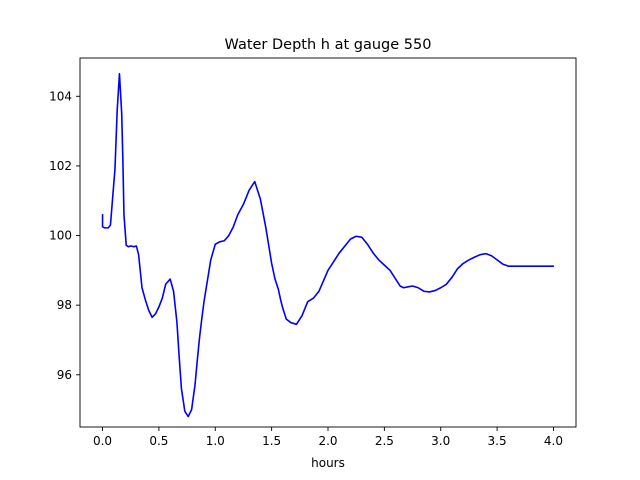 Image resolution: width=640 pixels, height=480 pixels. I want to click on y-tick-label: 100, so click(60, 236).